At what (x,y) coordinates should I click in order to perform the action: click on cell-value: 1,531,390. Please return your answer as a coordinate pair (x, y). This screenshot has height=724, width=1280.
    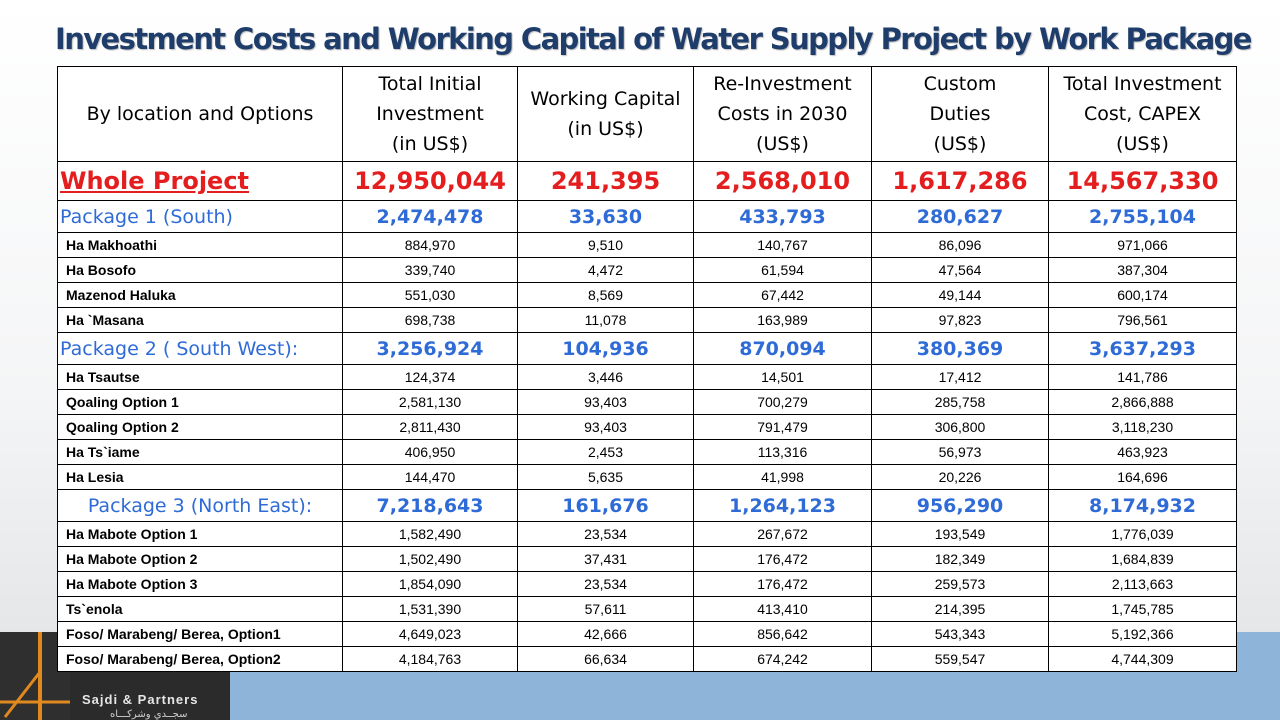
    Looking at the image, I should click on (430, 609).